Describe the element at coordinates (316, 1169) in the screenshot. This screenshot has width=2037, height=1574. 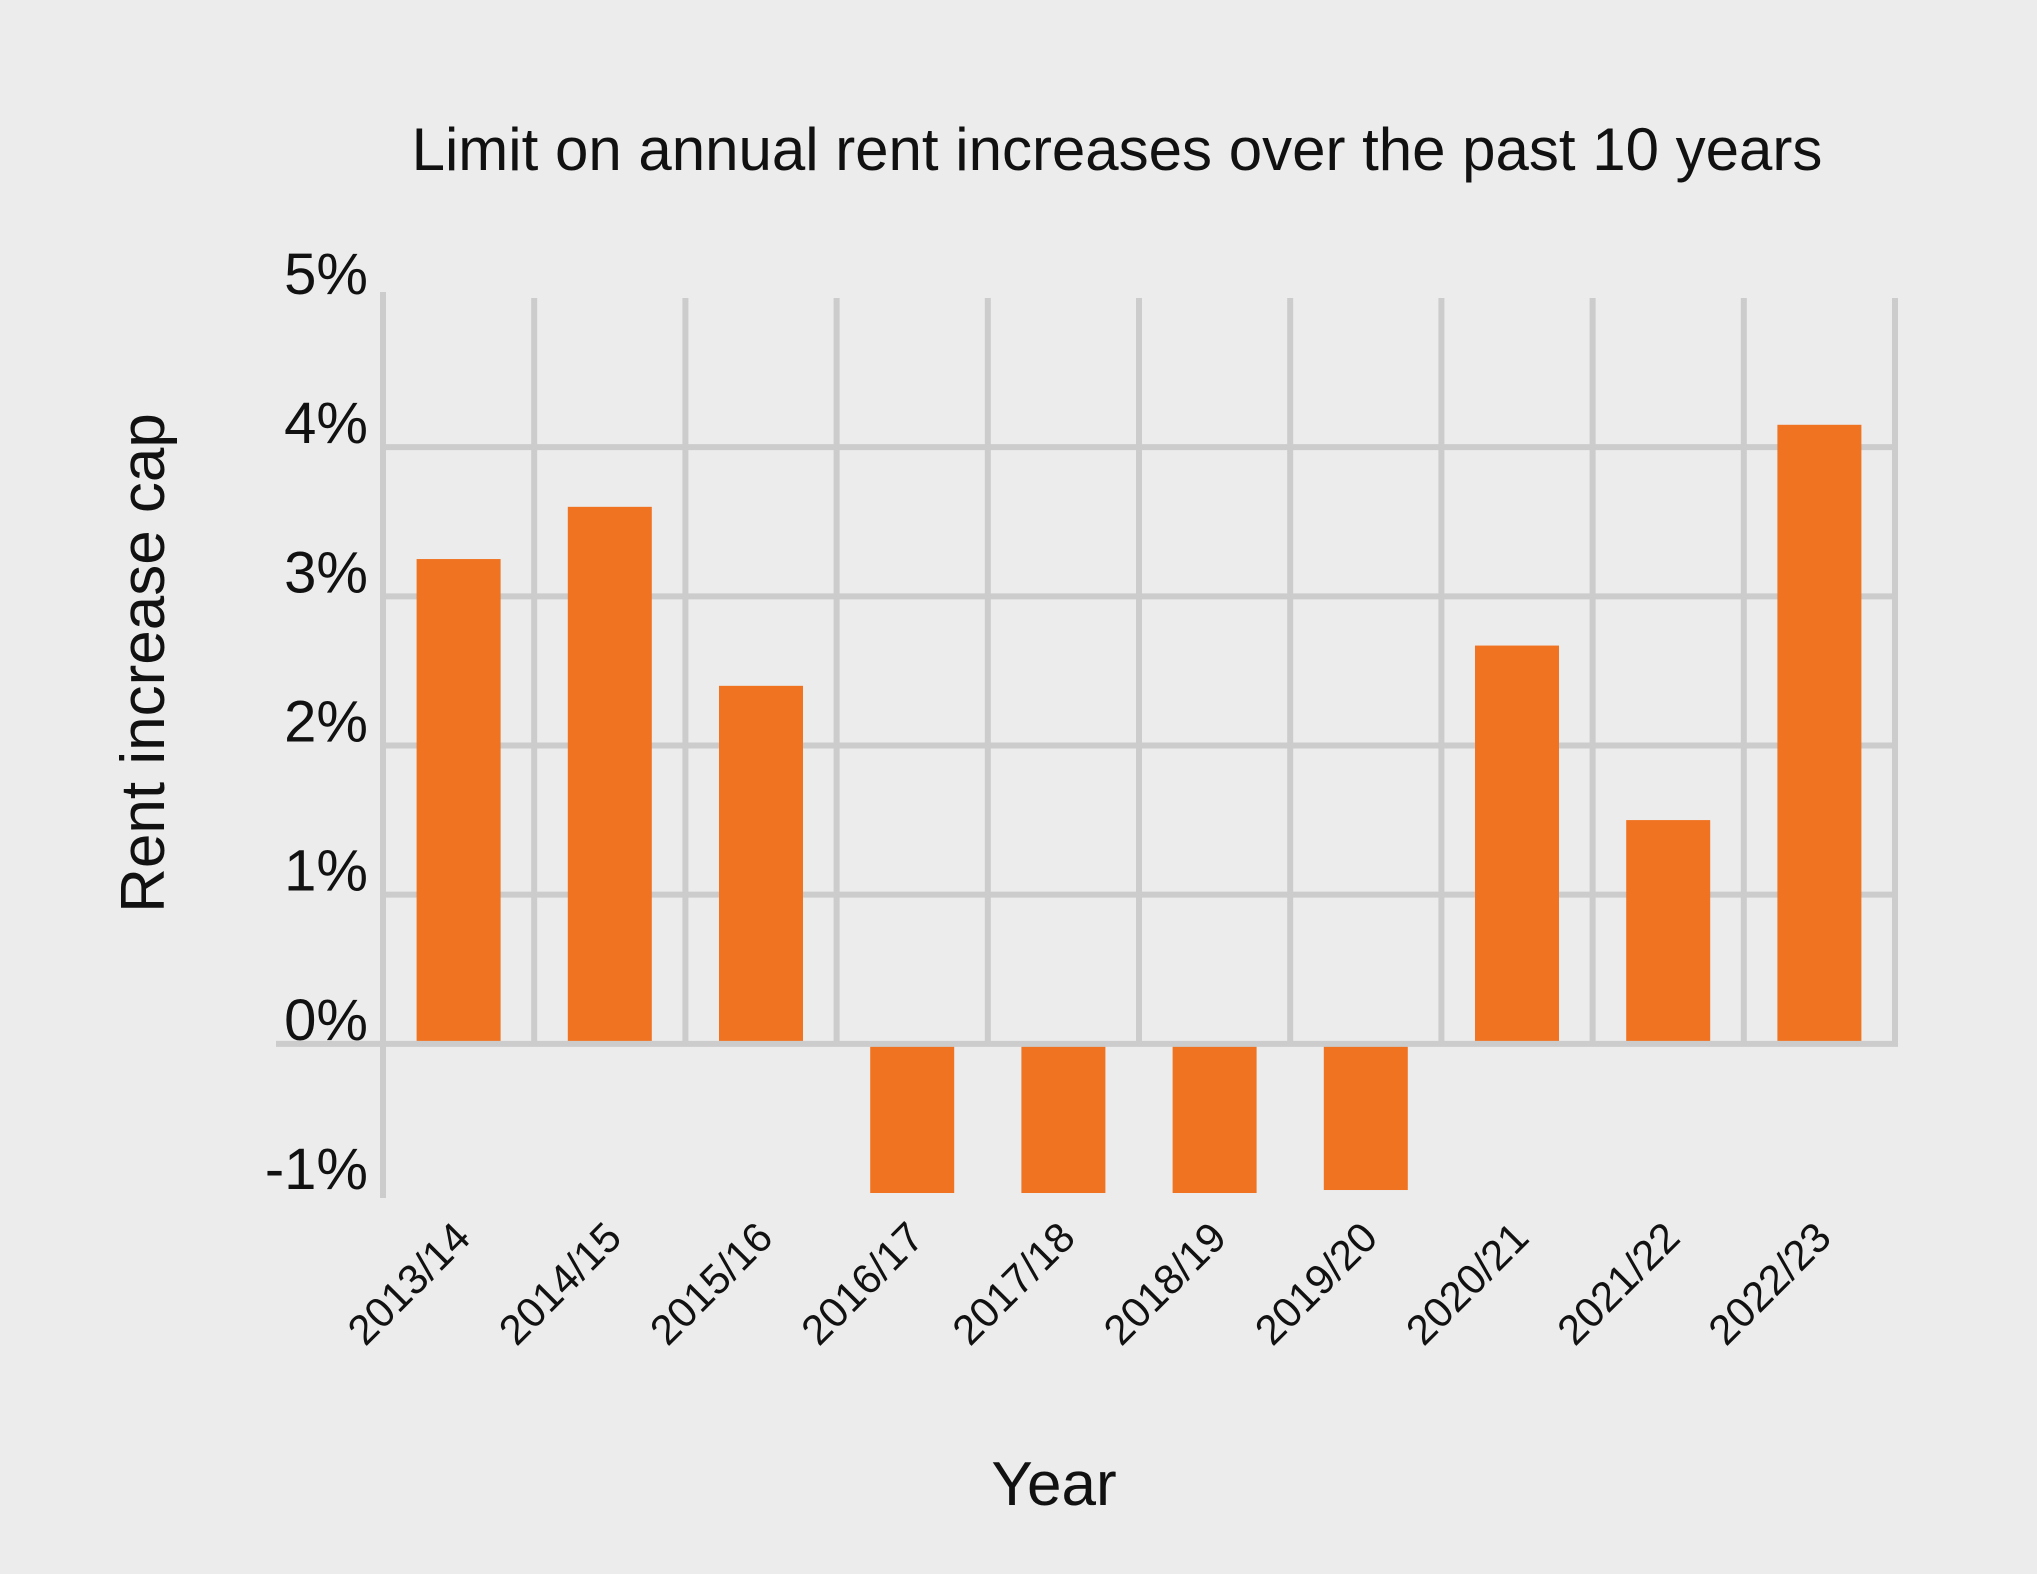
I see `y-tick-label: -1%` at that location.